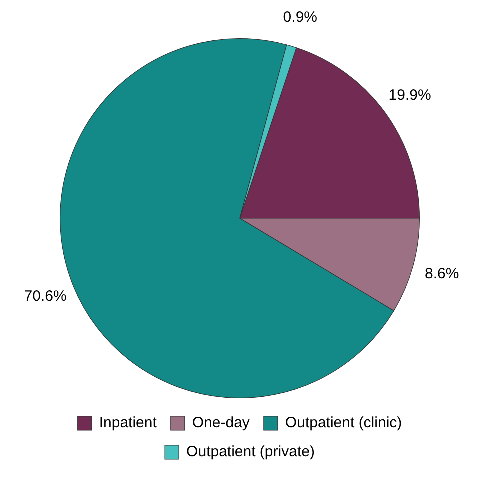  I want to click on legend-label: Outpatient (private), so click(250, 452).